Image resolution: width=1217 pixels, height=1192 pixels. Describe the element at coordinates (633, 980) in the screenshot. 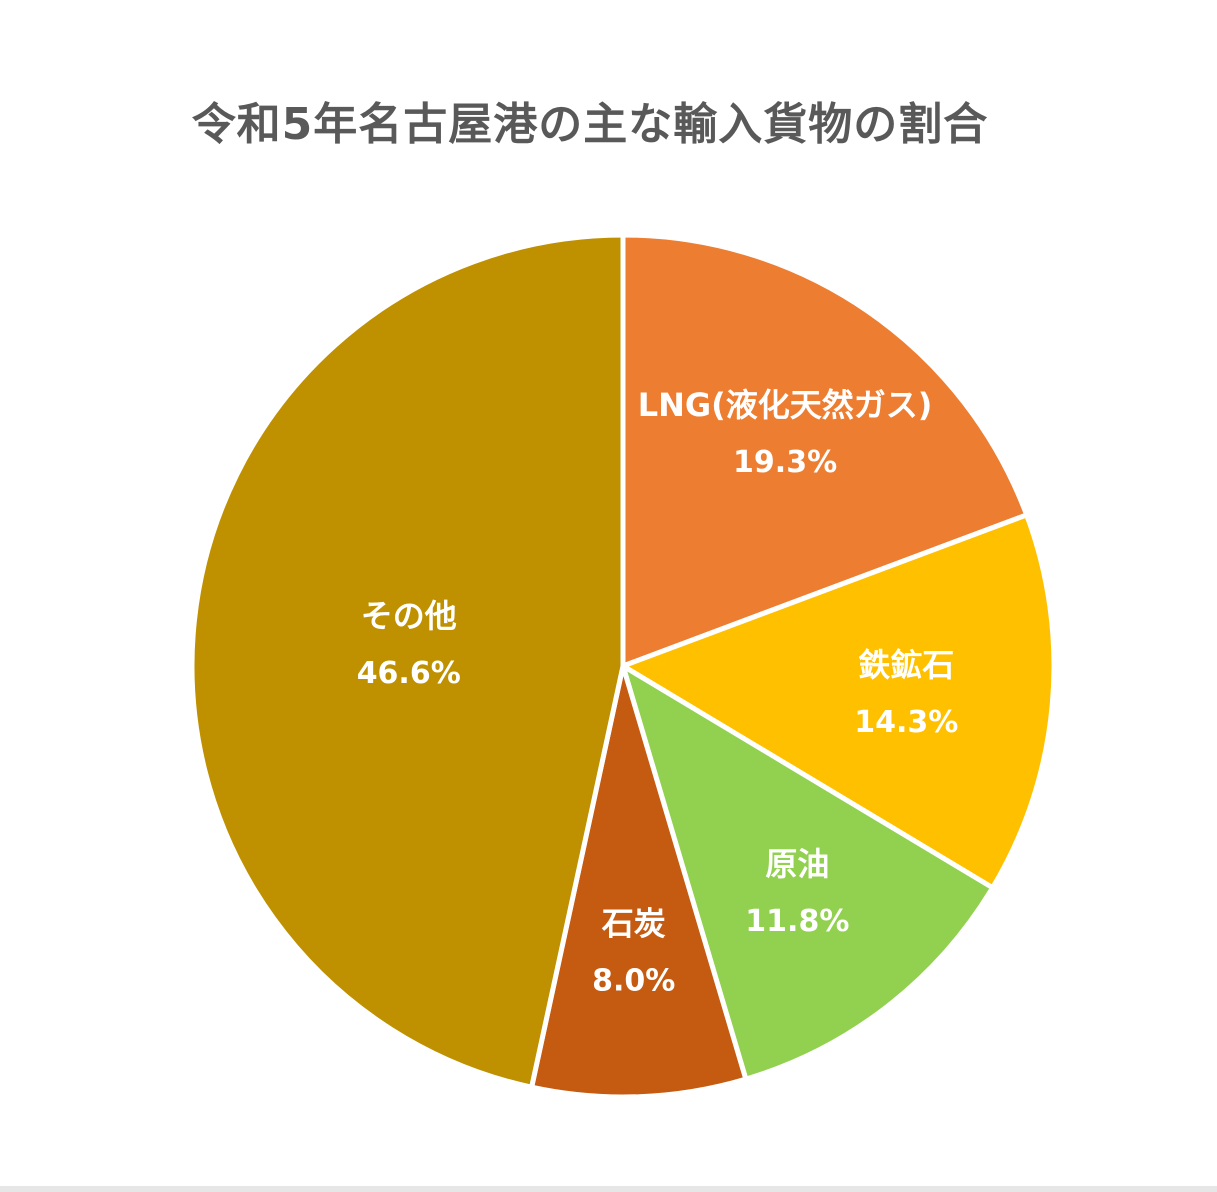

I see `pie-slice-value-4: 8.0%` at that location.